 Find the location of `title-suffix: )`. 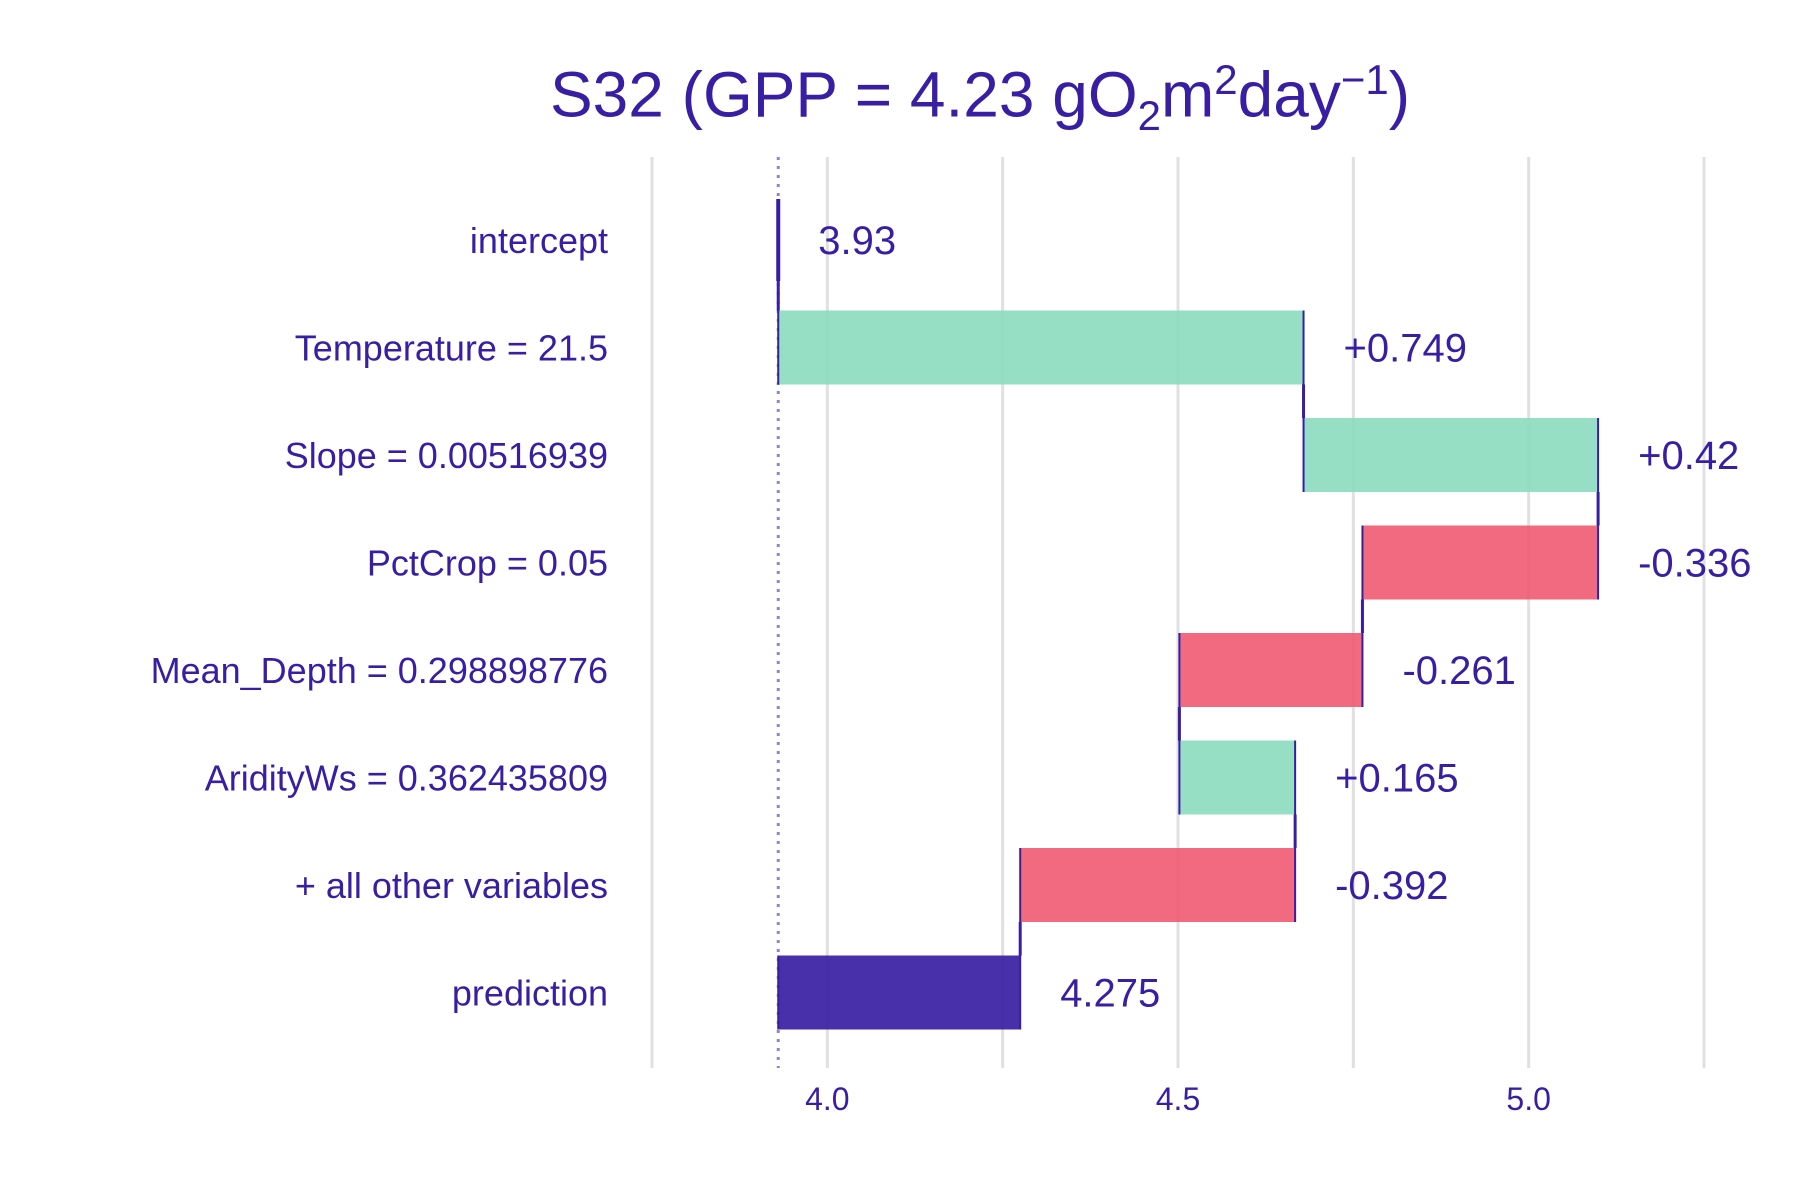

title-suffix: ) is located at coordinates (1399, 94).